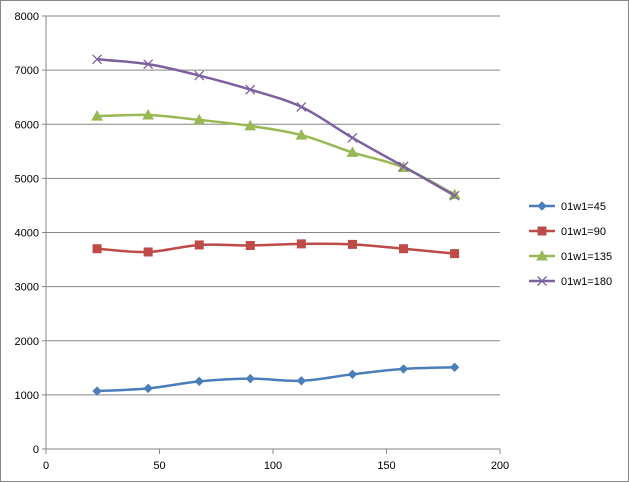  Describe the element at coordinates (500, 466) in the screenshot. I see `x-tick-label: 200` at that location.